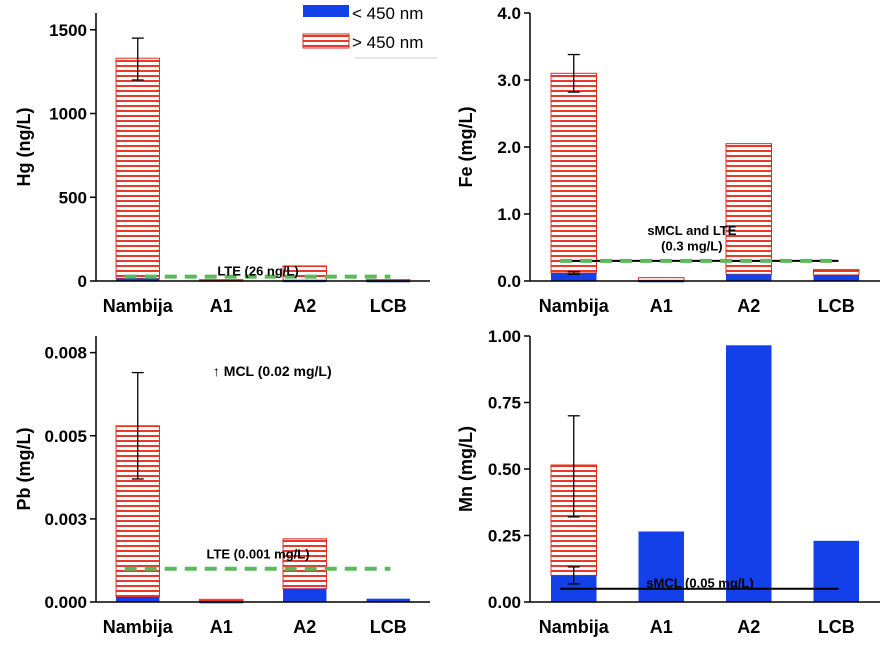  What do you see at coordinates (661, 627) in the screenshot?
I see `mn-x-tick-label: A1` at bounding box center [661, 627].